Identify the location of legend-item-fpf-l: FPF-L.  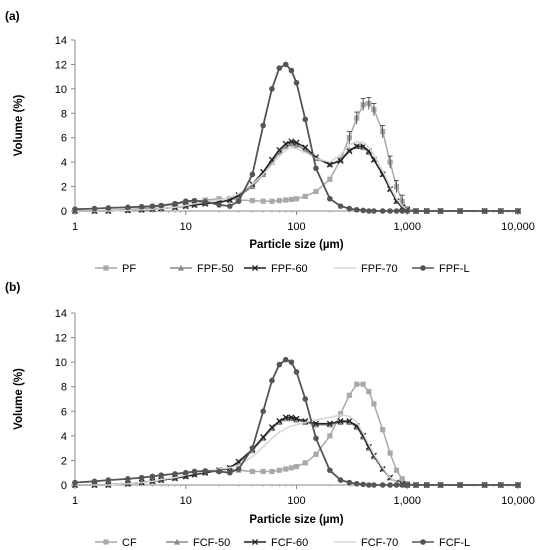
(441, 269).